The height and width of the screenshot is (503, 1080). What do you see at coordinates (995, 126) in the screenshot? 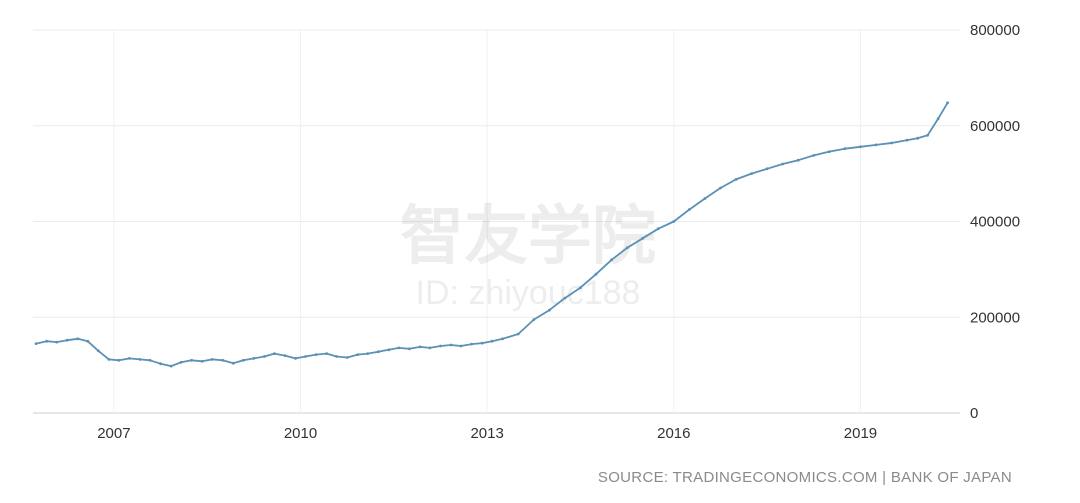
I see `y-tick-label: 600000` at bounding box center [995, 126].